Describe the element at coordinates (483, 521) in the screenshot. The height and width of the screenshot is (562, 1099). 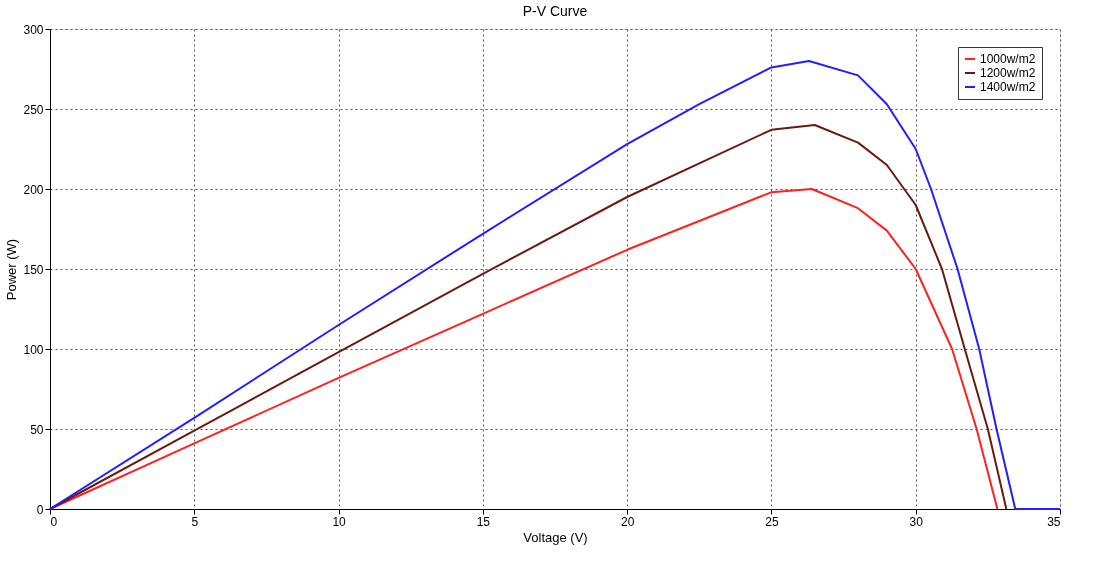
I see `x-tick-label: 15` at that location.